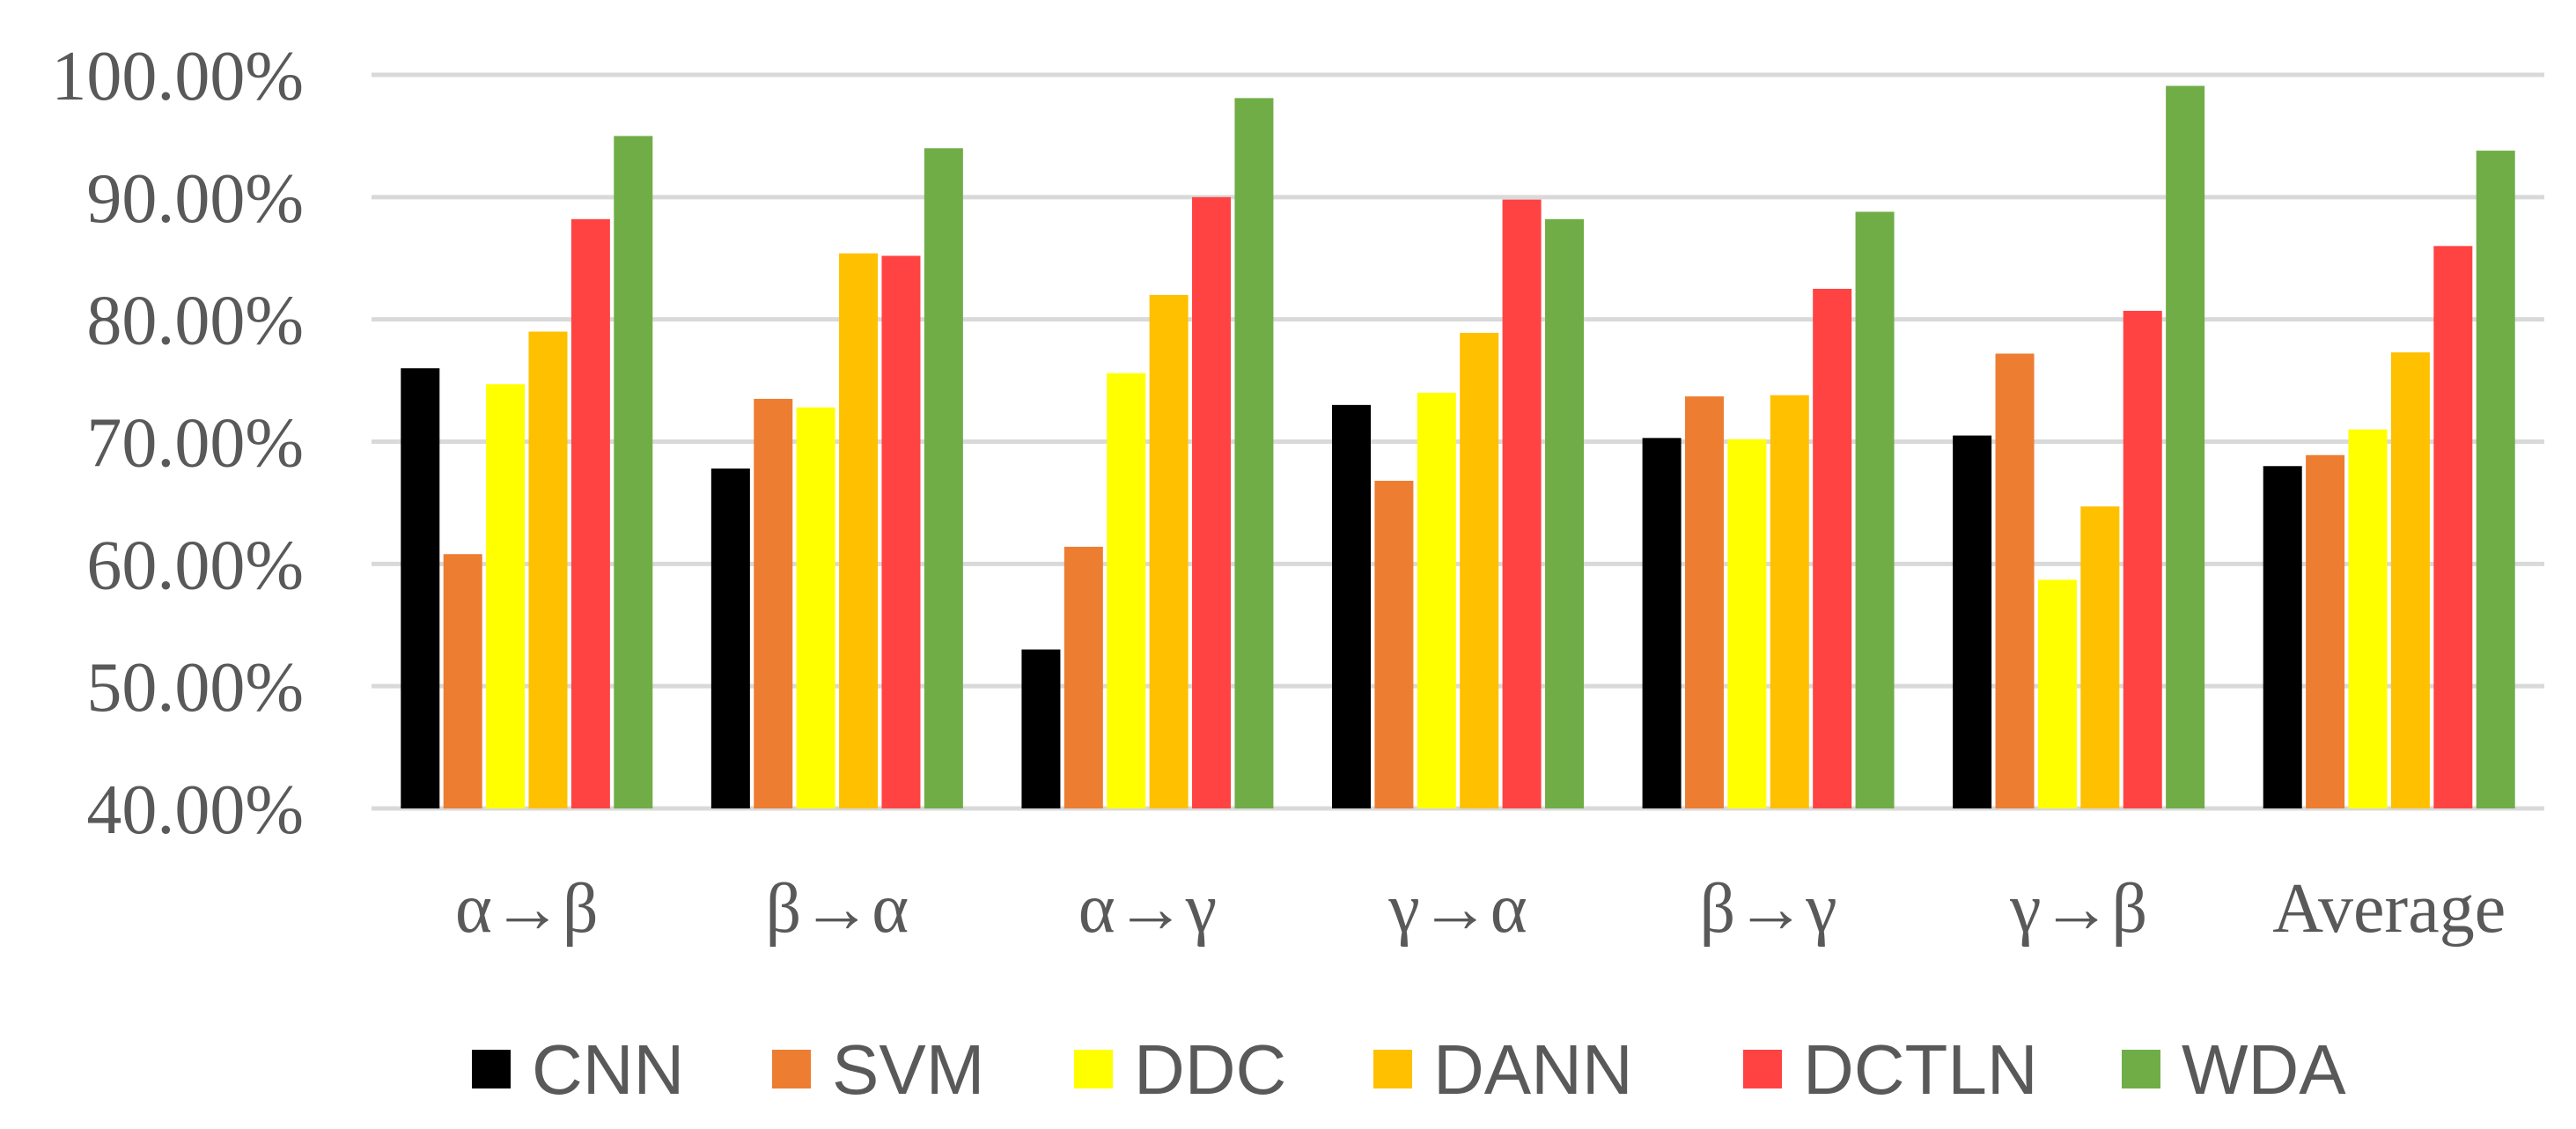 The image size is (2576, 1129). What do you see at coordinates (1457, 909) in the screenshot?
I see `x-category-label: γ→α` at bounding box center [1457, 909].